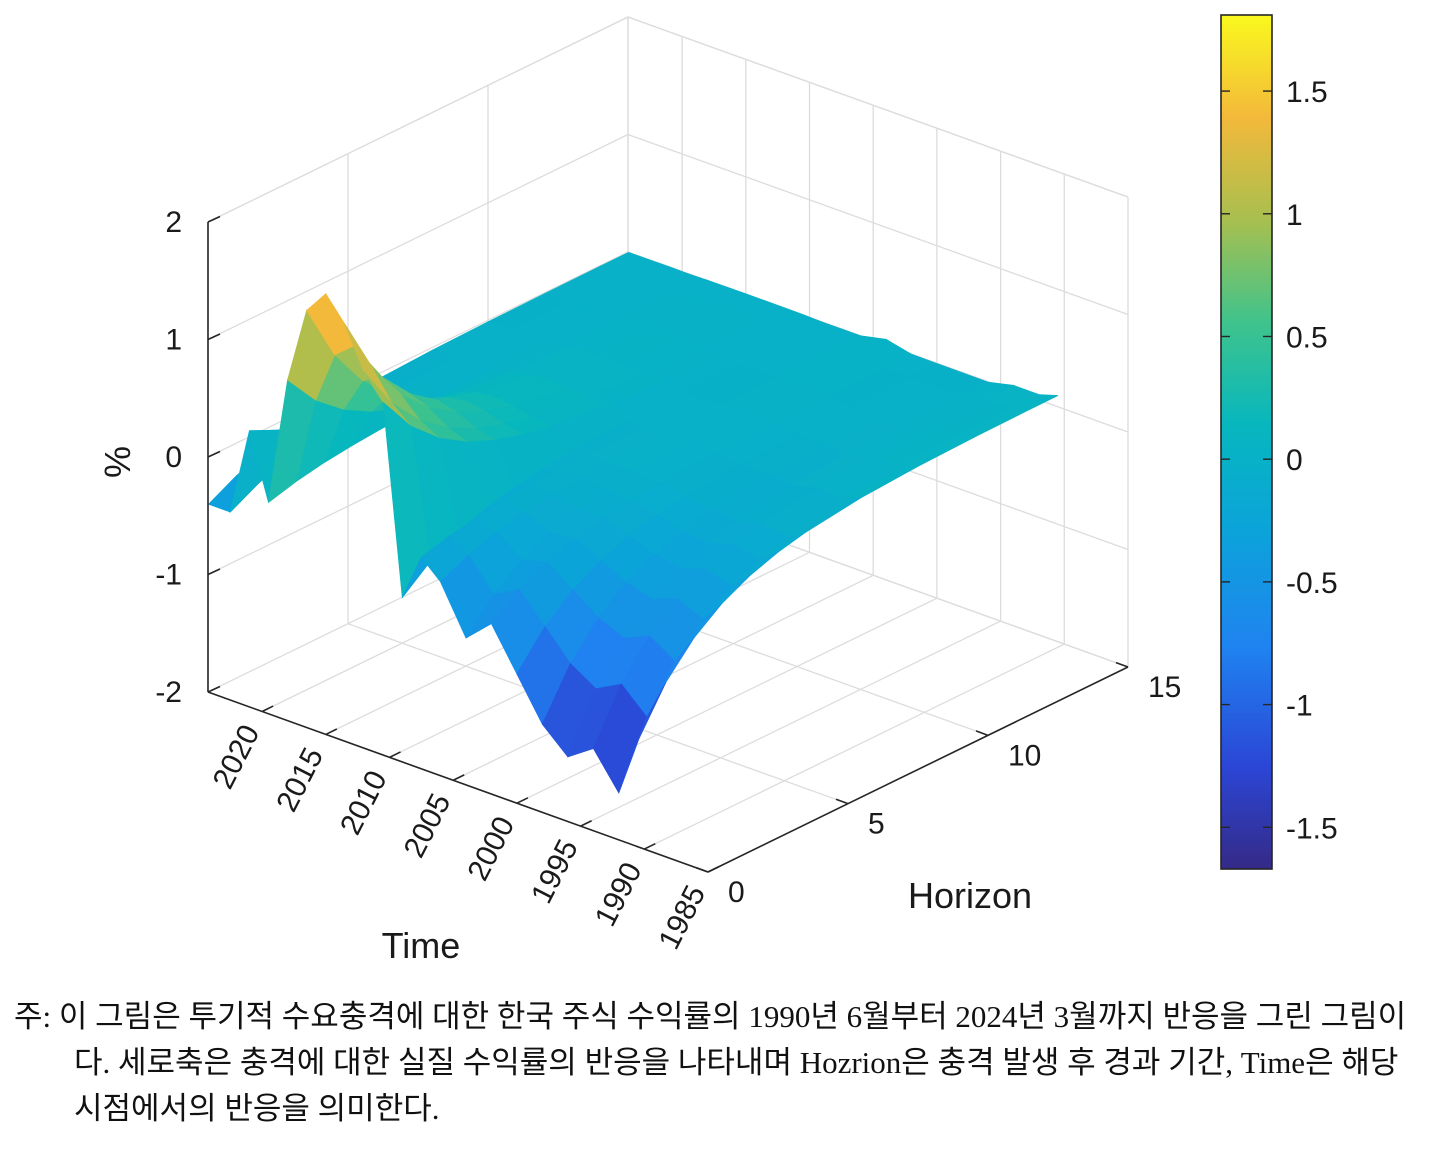 The image size is (1444, 1163). Describe the element at coordinates (173, 222) in the screenshot. I see `z-tick-label: 2` at that location.